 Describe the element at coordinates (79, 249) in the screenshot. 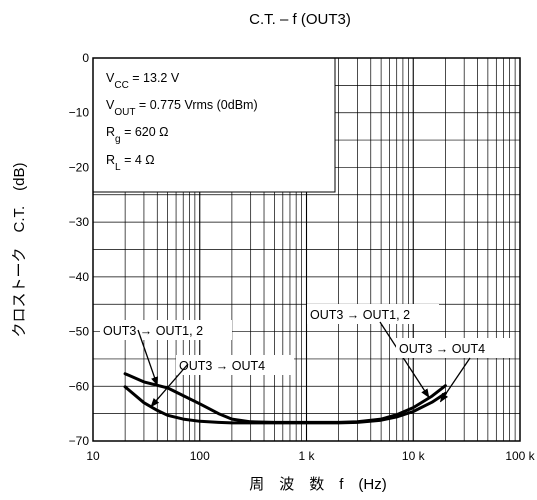

I see `y-tick-labels: 0 −10 −20 −30 −40 −50 −60 −70` at that location.